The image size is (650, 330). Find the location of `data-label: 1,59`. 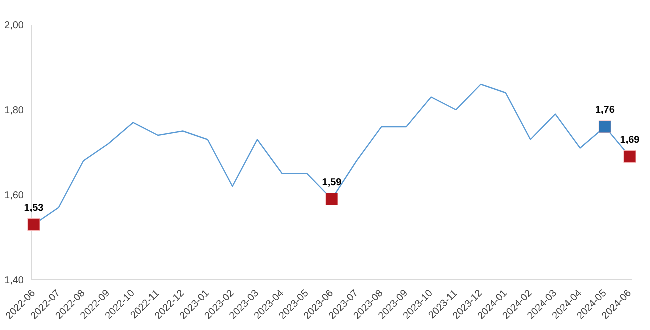

data-label: 1,59 is located at coordinates (332, 182).